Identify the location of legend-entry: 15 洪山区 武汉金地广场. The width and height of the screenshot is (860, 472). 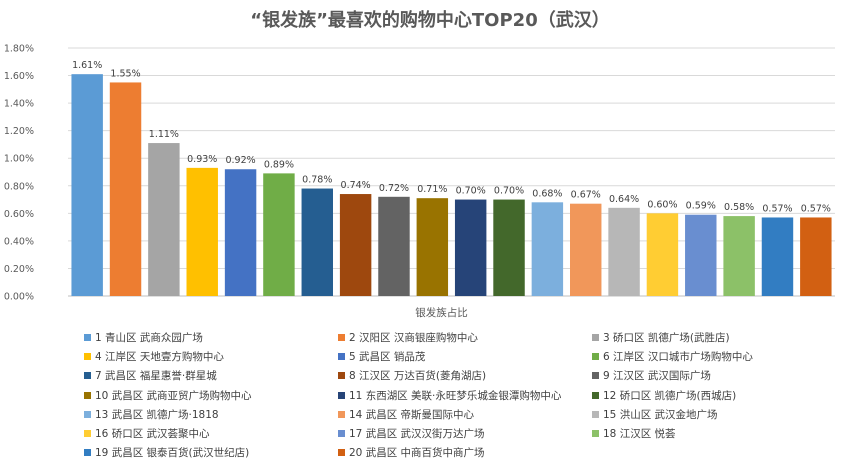
(723, 414).